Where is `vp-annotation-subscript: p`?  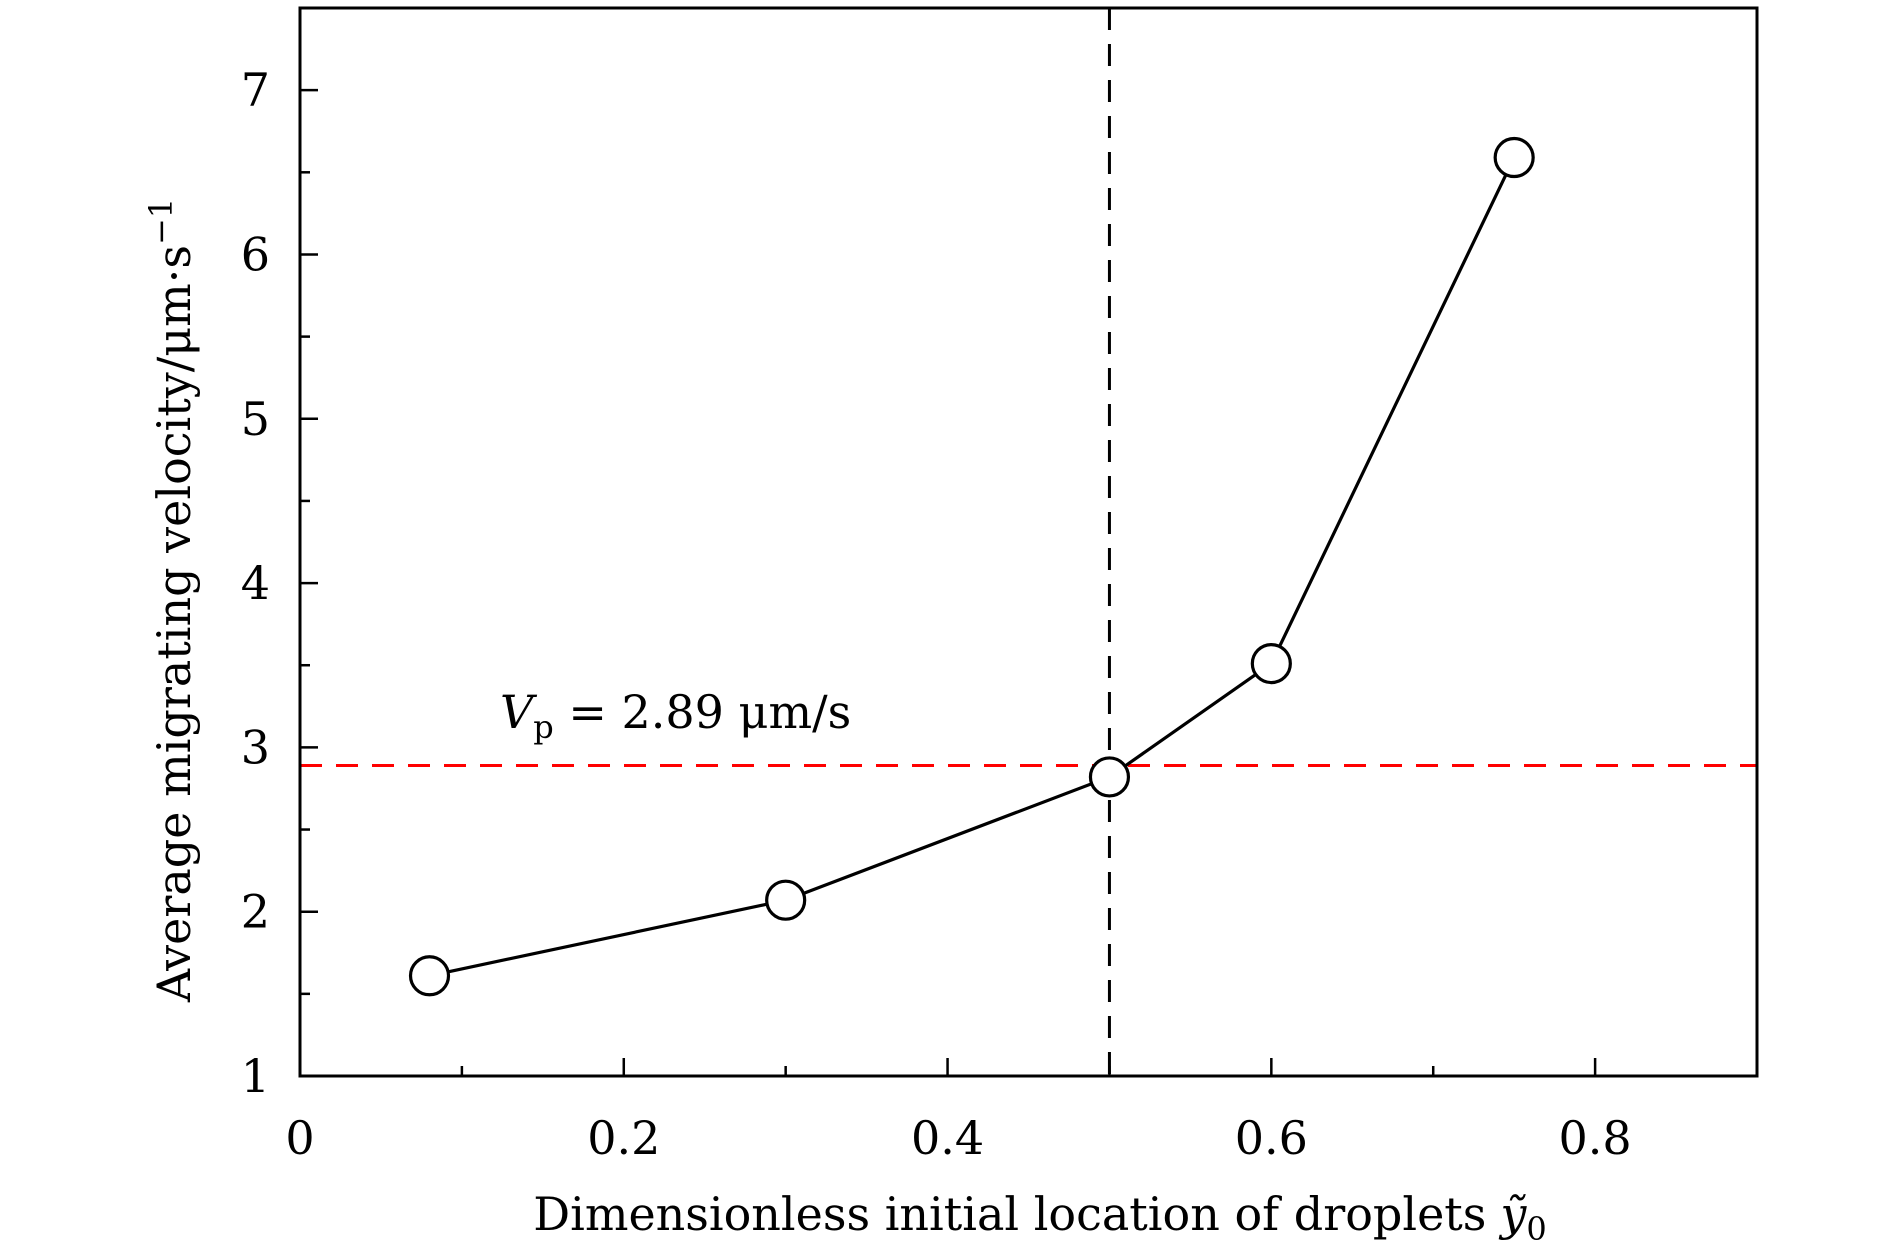 vp-annotation-subscript: p is located at coordinates (543, 727).